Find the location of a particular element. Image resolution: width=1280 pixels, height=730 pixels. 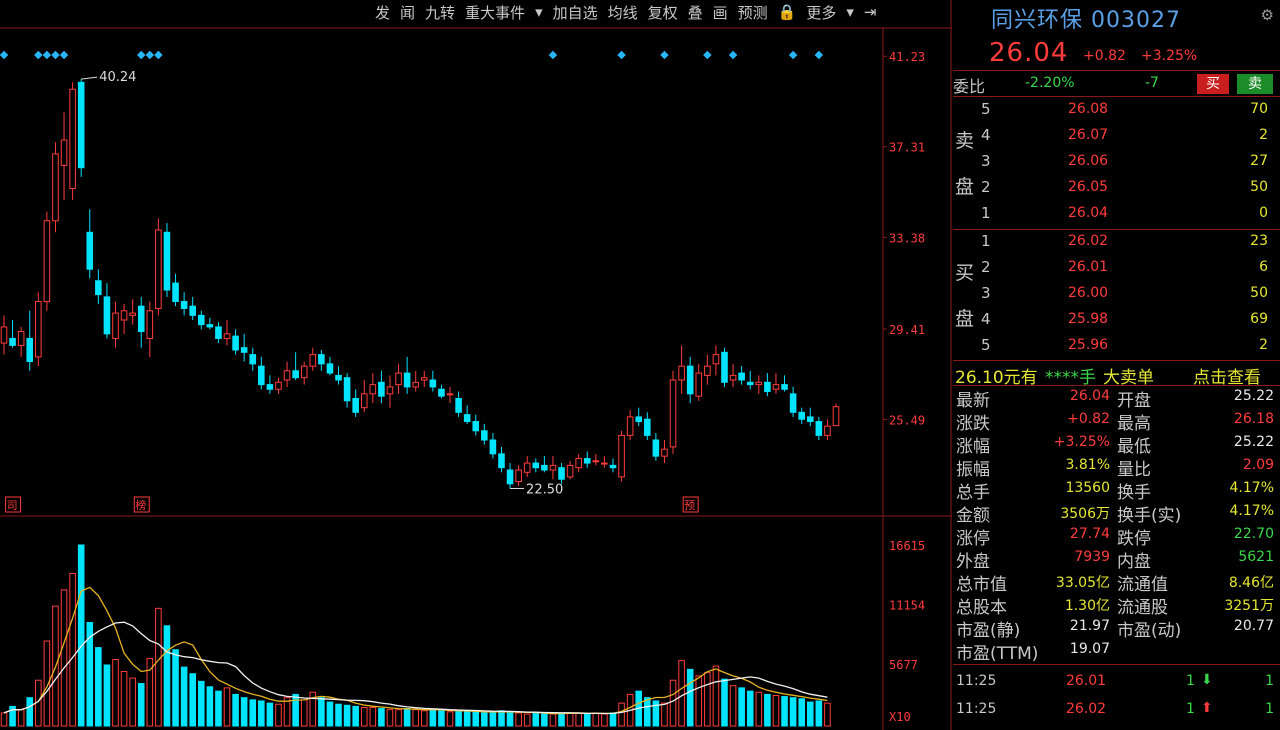

stat-label: 总股本 is located at coordinates (981, 608).